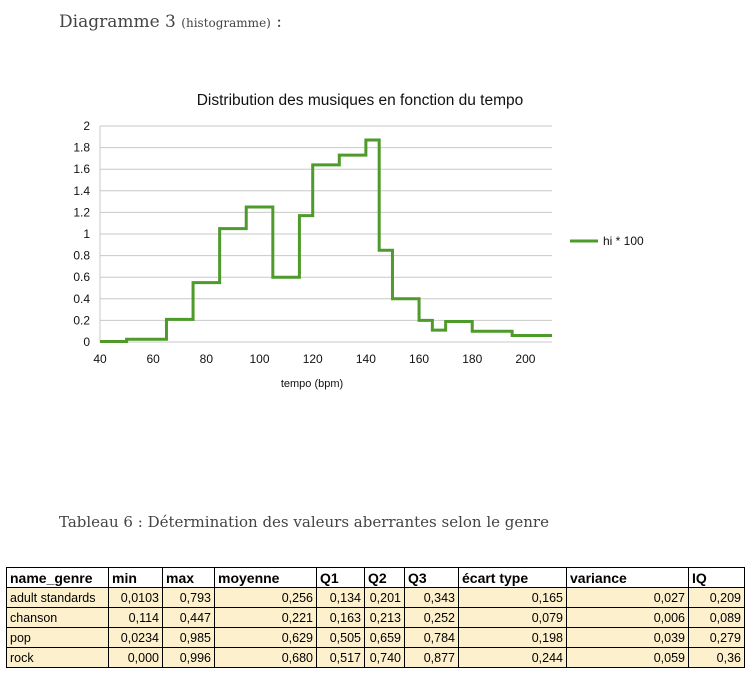 The image size is (753, 691). I want to click on value-cell: 0,680, so click(265, 657).